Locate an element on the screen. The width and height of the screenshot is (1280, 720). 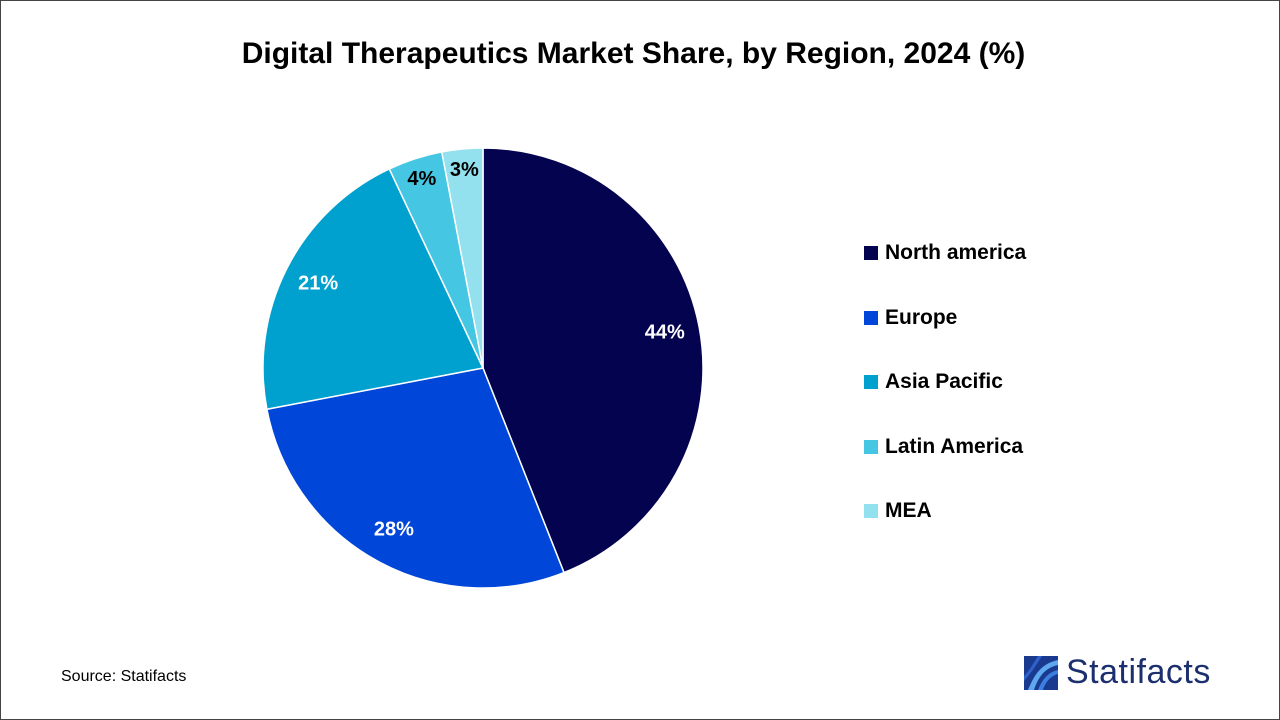
legend-label: Latin America is located at coordinates (954, 446).